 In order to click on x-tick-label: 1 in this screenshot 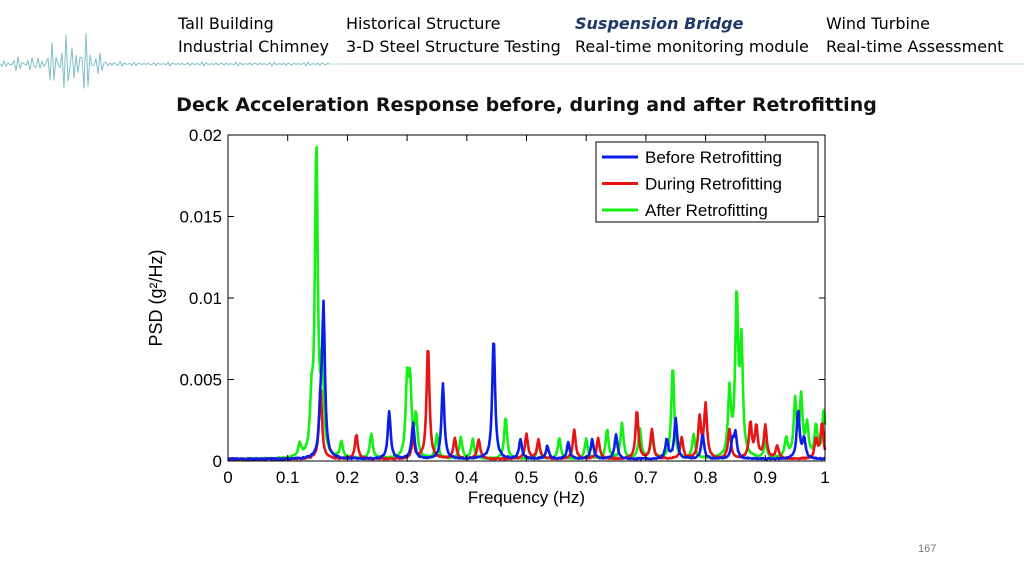, I will do `click(824, 477)`.